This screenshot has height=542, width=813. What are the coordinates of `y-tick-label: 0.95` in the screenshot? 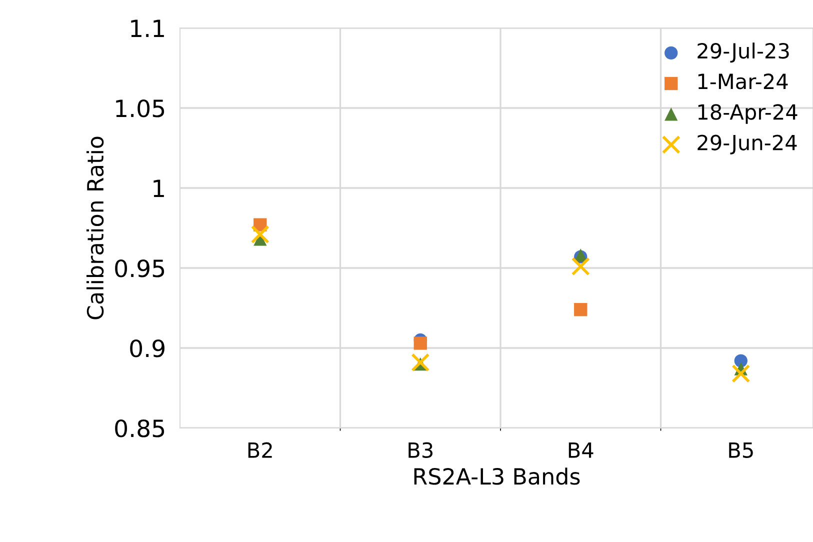 It's located at (139, 268).